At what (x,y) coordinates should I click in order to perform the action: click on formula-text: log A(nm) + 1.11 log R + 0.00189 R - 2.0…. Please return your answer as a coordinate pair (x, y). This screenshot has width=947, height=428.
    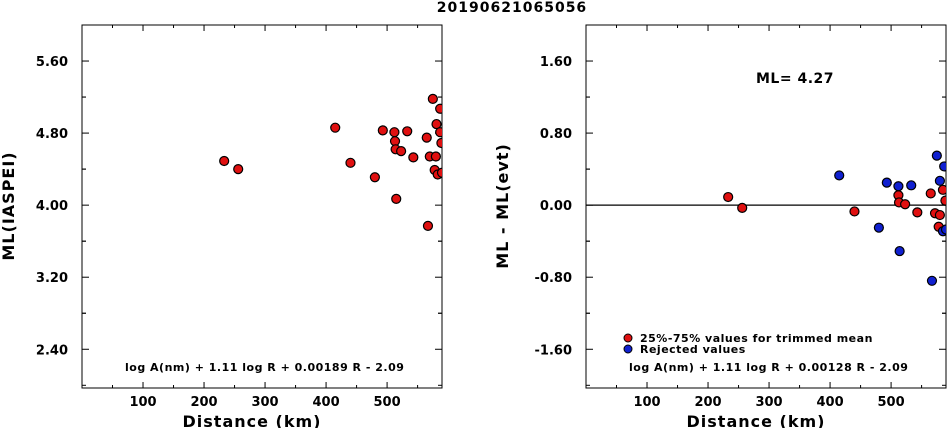
    Looking at the image, I should click on (264, 367).